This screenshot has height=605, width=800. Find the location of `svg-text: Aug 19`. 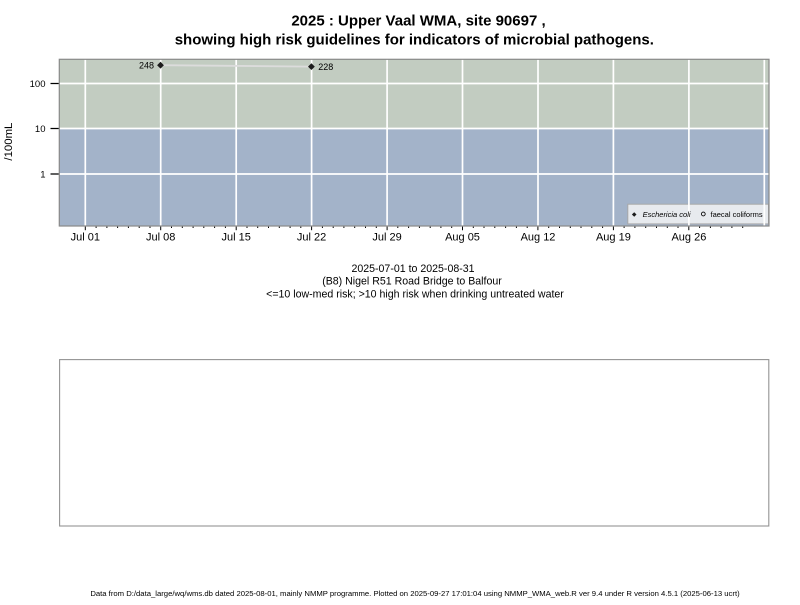

svg-text: Aug 19 is located at coordinates (613, 238).